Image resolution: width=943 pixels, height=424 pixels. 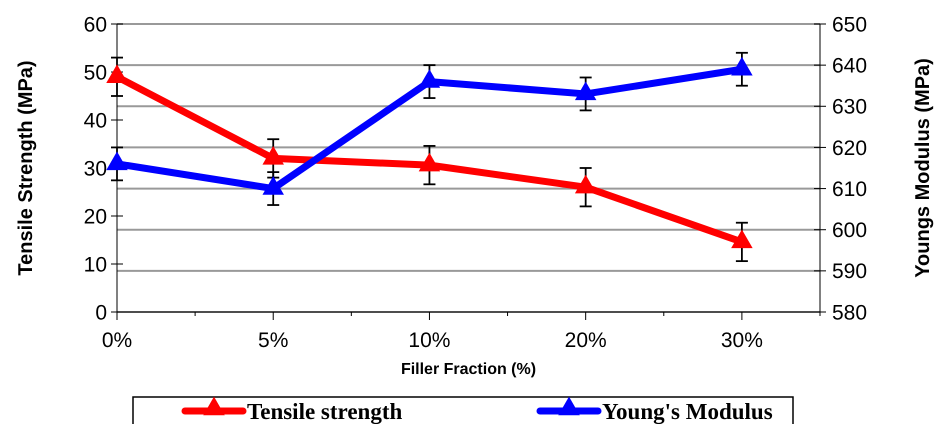 I want to click on y-tick-label: 30, so click(x=95, y=168).